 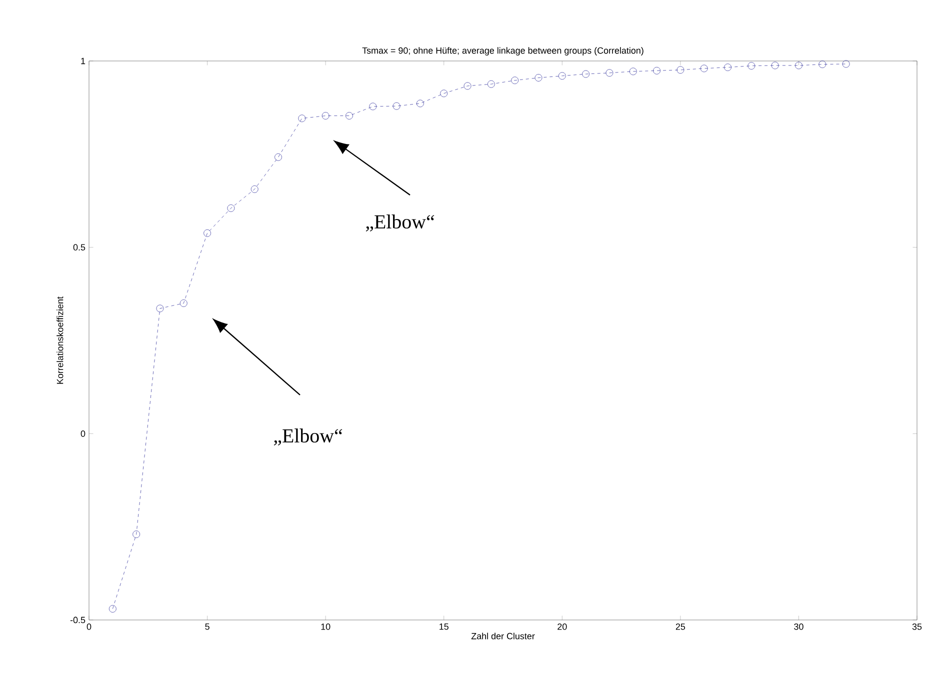 I want to click on y-tick-label: 0, so click(x=83, y=433).